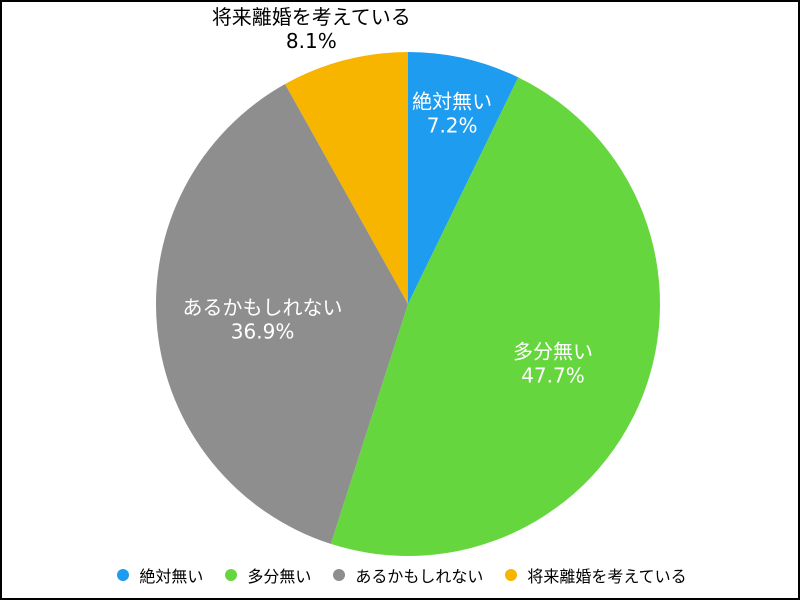 The width and height of the screenshot is (800, 602). What do you see at coordinates (452, 101) in the screenshot?
I see `slice-label: 絶対無い` at bounding box center [452, 101].